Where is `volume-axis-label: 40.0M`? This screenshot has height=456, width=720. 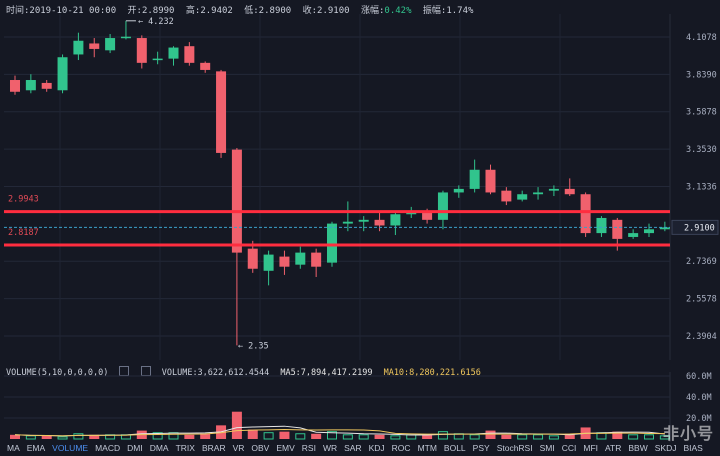
volume-axis-label: 40.0M is located at coordinates (699, 398).